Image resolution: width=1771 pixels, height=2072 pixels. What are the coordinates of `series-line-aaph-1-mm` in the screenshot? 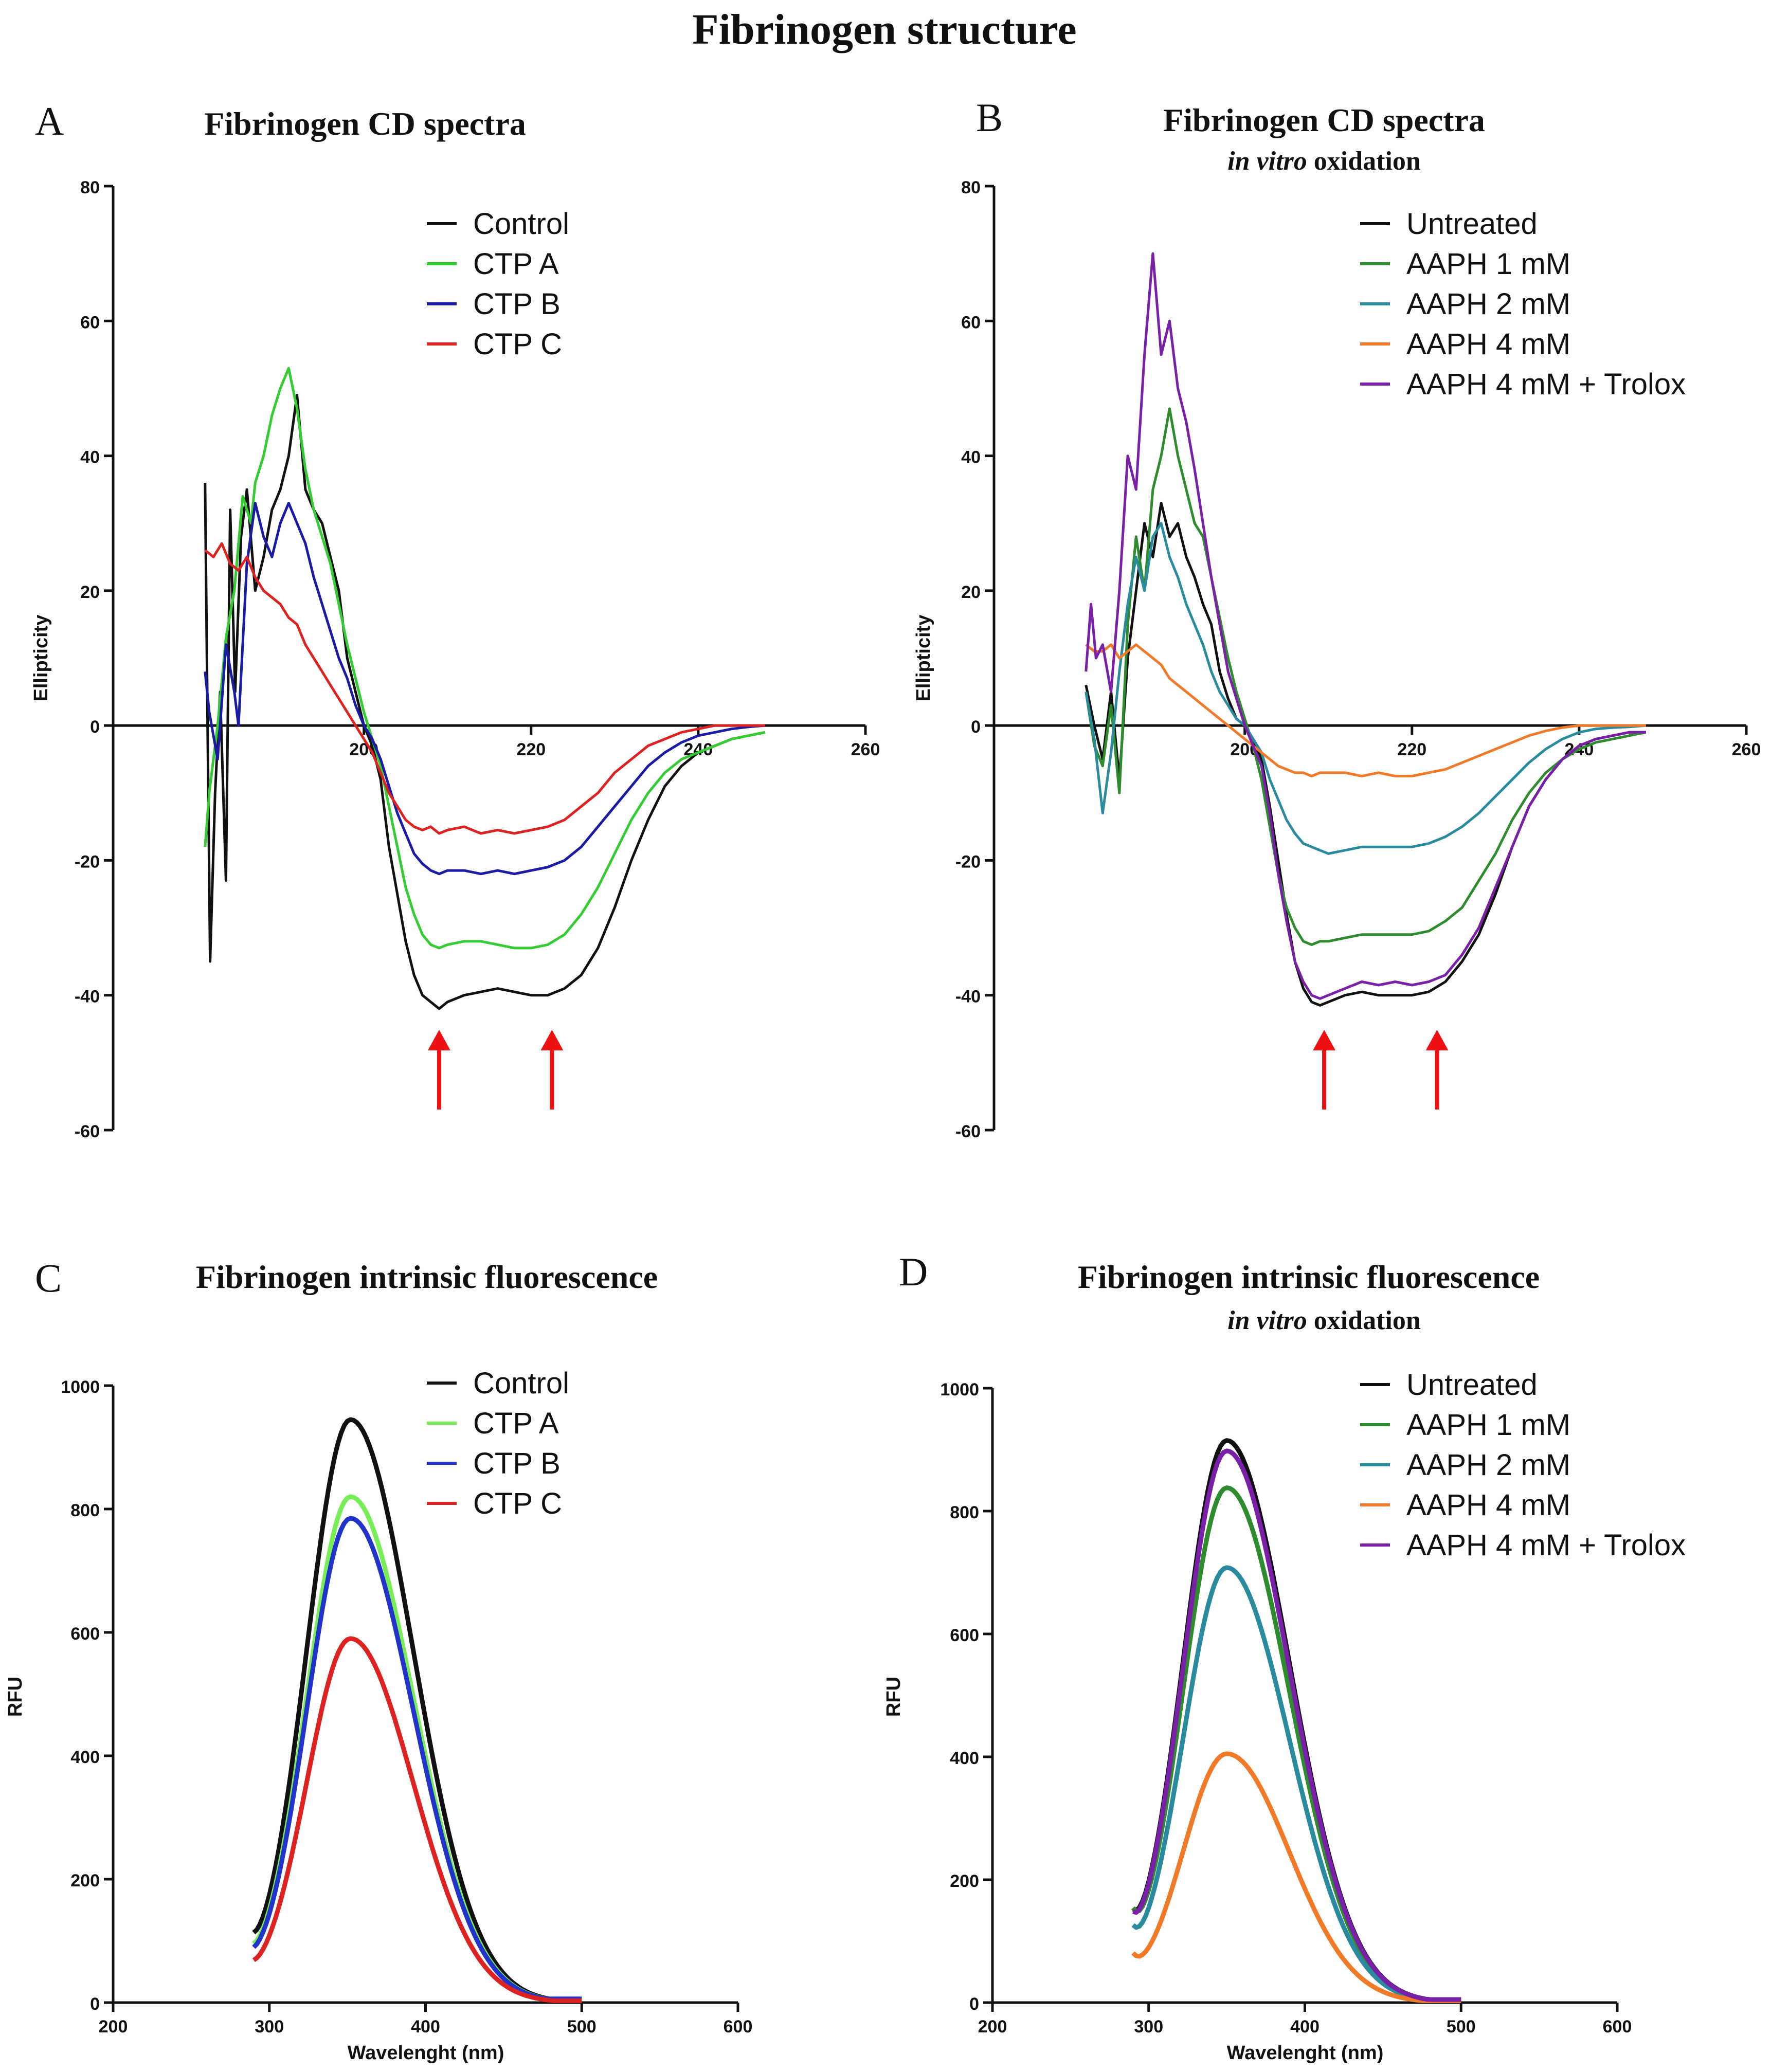 It's located at (1366, 676).